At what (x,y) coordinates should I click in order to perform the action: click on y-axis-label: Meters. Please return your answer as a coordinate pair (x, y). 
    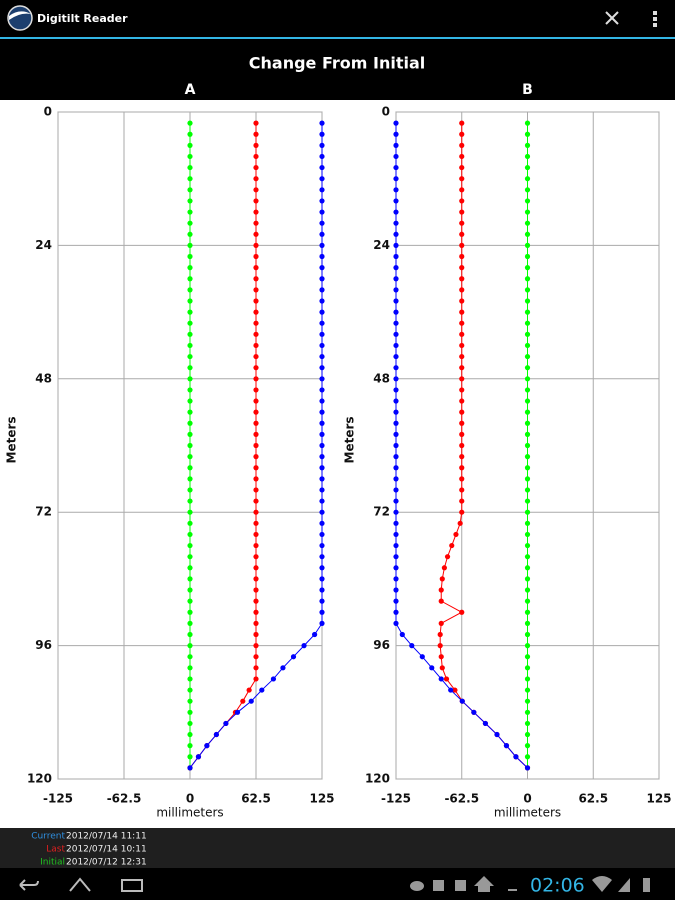
    Looking at the image, I should click on (350, 439).